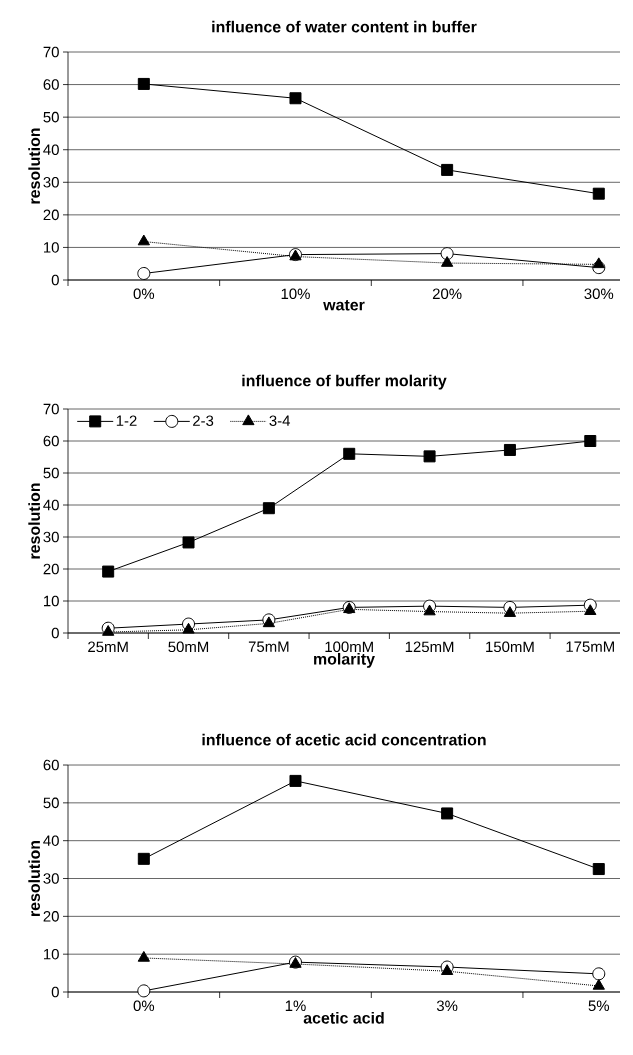 The height and width of the screenshot is (1055, 633). I want to click on x-tick-label: 10%, so click(295, 294).